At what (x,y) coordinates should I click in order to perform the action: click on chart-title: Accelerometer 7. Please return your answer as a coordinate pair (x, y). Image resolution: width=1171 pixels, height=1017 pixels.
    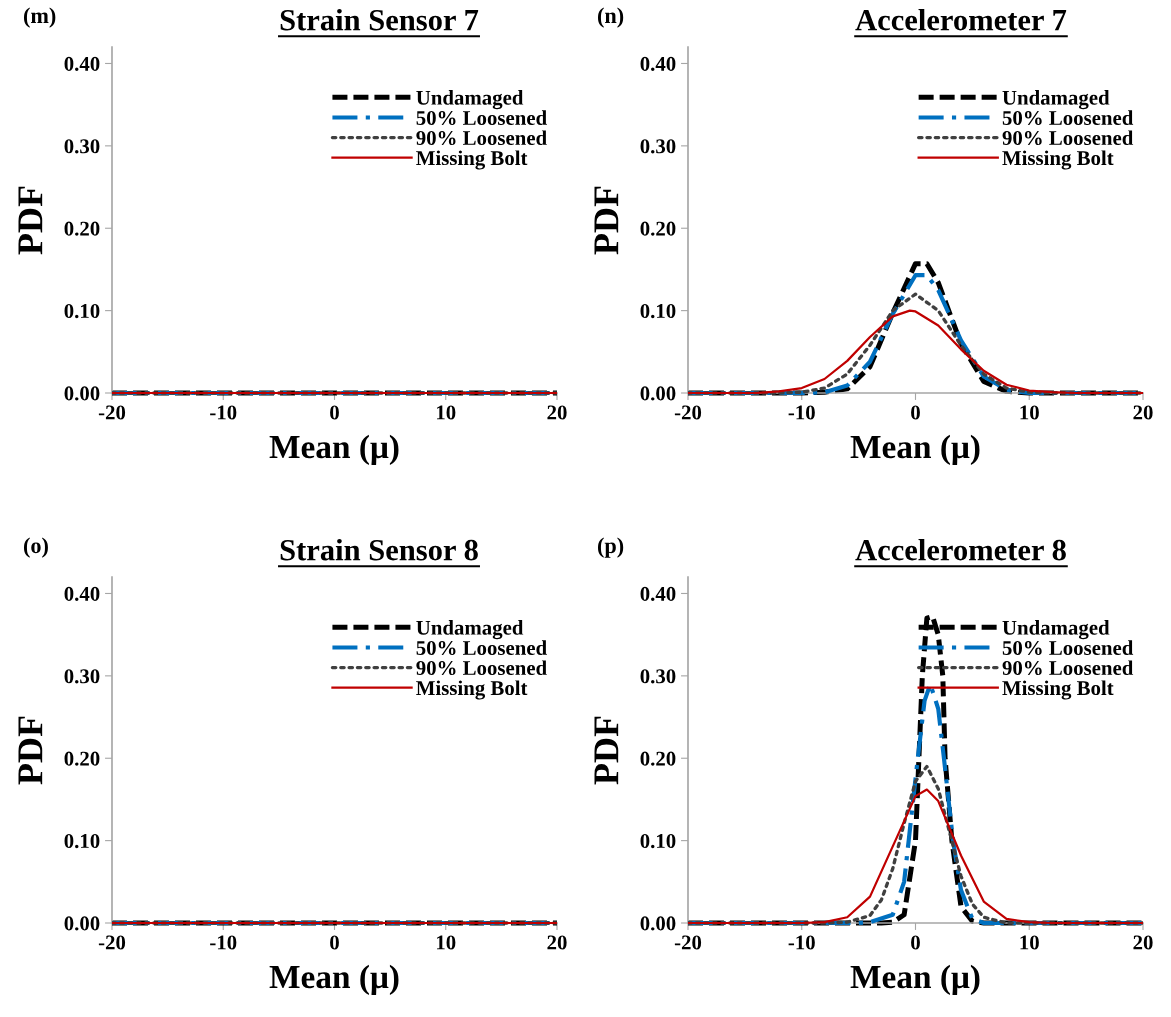
    Looking at the image, I should click on (961, 19).